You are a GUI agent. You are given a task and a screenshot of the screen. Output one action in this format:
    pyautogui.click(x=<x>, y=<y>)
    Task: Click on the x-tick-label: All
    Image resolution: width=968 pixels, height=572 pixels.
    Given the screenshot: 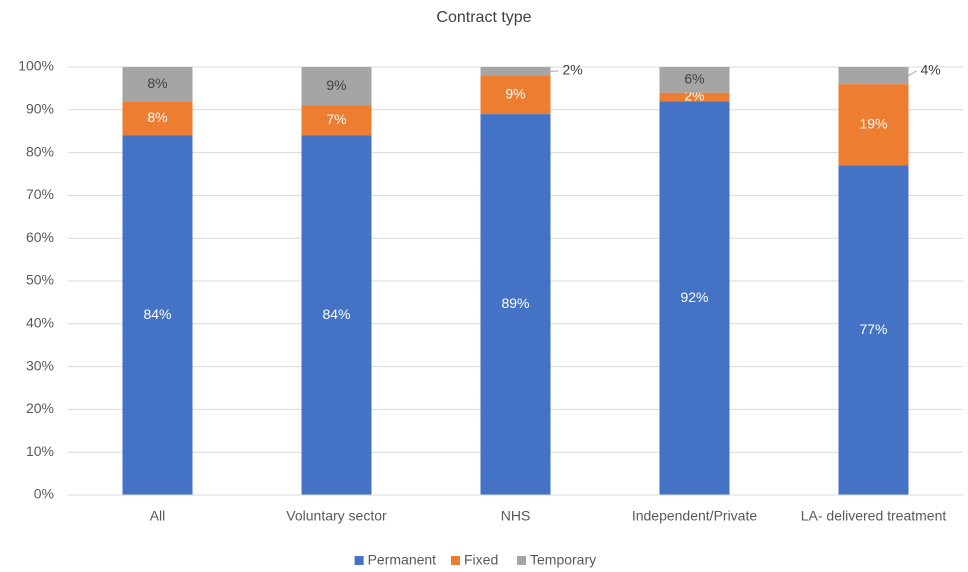 What is the action you would take?
    pyautogui.click(x=158, y=516)
    